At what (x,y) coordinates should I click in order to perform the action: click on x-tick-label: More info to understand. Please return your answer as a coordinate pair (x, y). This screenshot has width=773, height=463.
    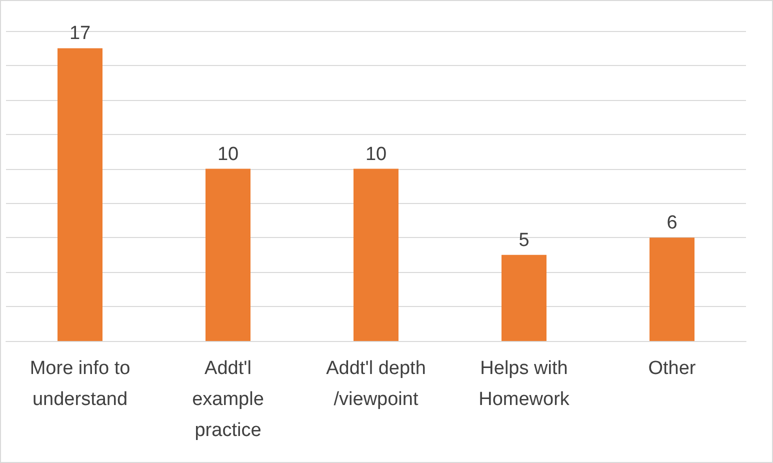
    Looking at the image, I should click on (80, 384).